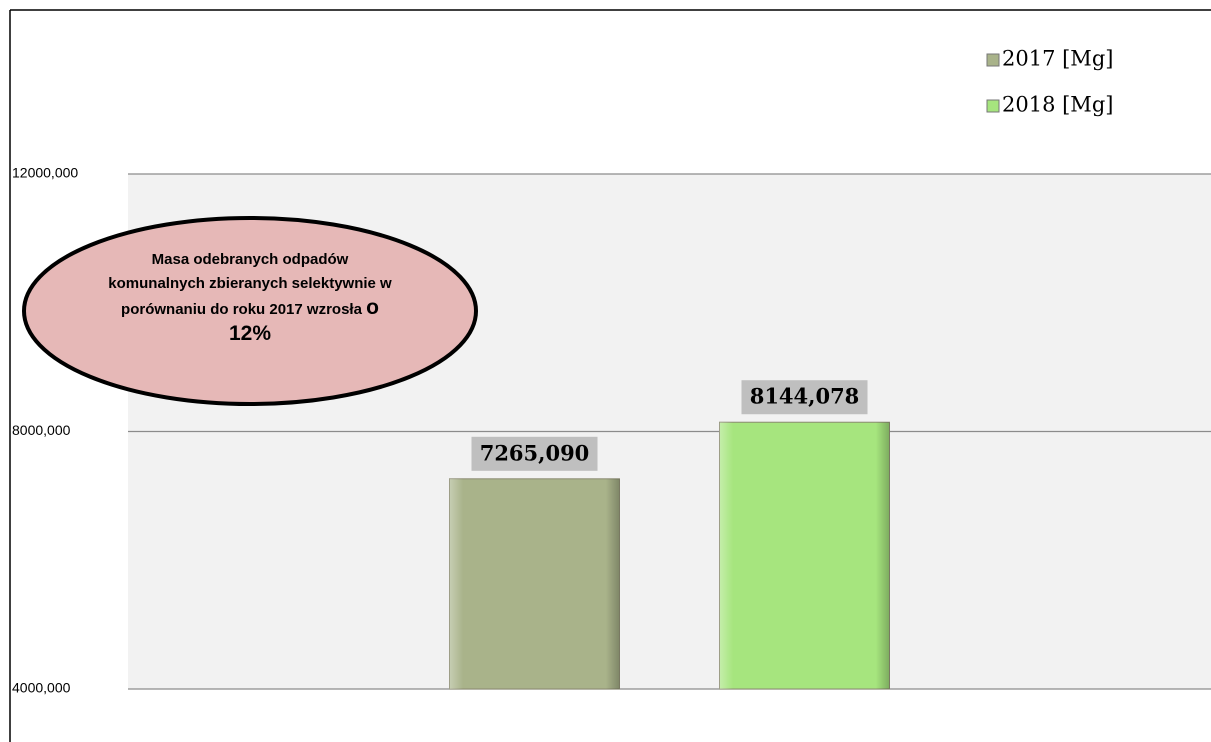  I want to click on legend-label: 2017 [Mg], so click(1057, 59).